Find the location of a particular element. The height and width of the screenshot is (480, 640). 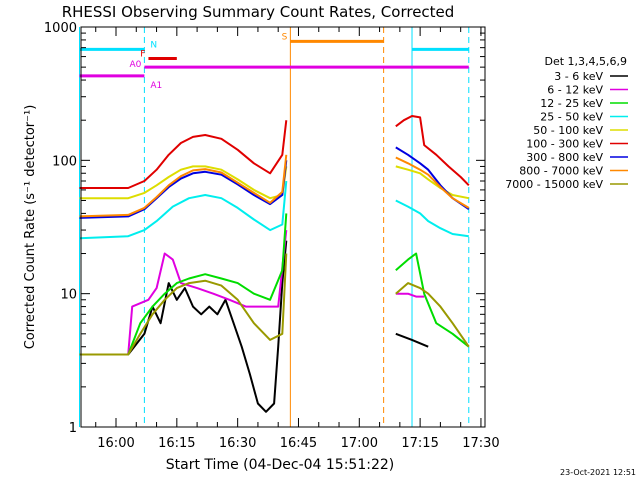

series-line-800-7000-kev-after-gap is located at coordinates (432, 182).